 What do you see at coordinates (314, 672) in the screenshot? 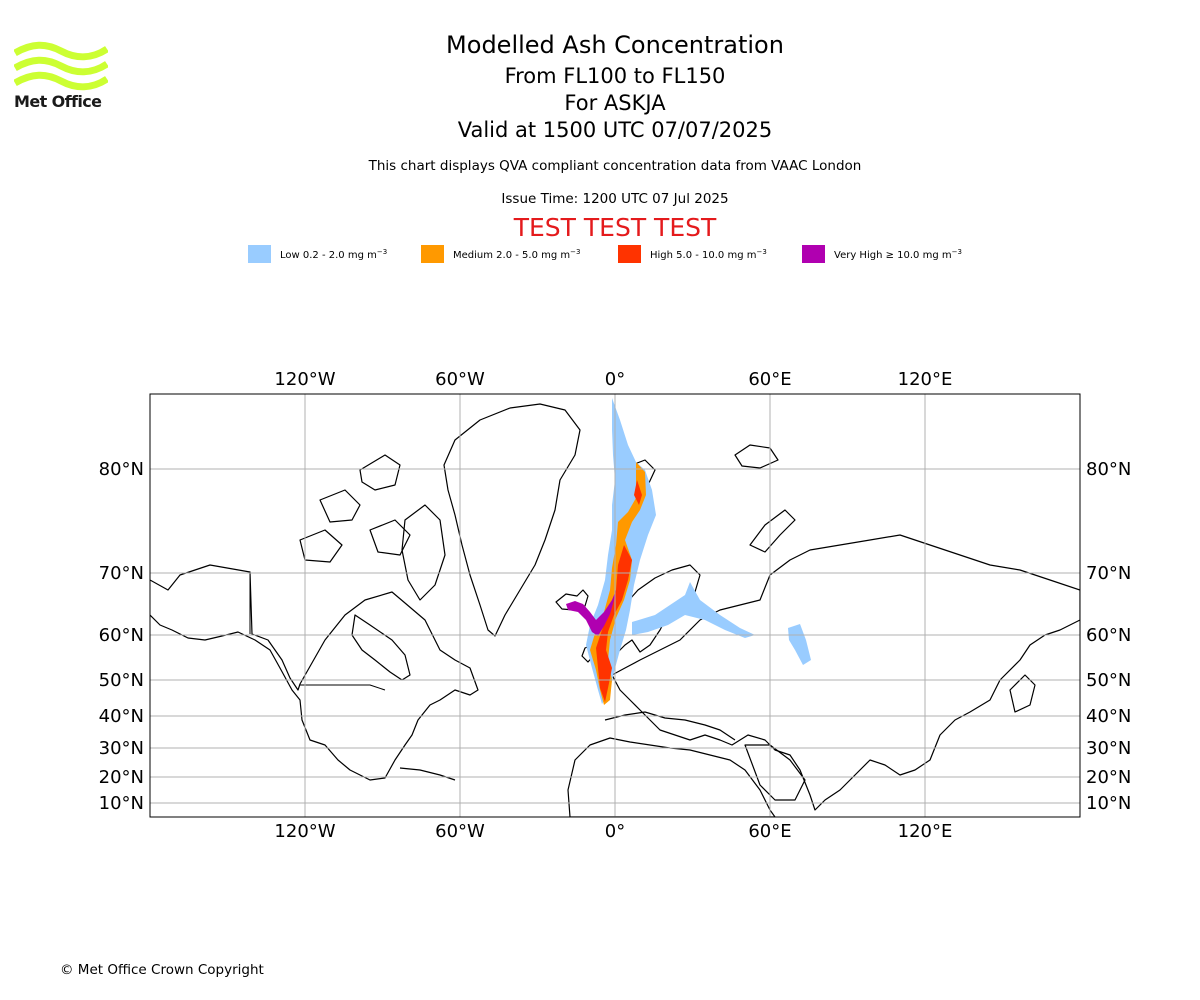
I see `coast-north-america` at bounding box center [314, 672].